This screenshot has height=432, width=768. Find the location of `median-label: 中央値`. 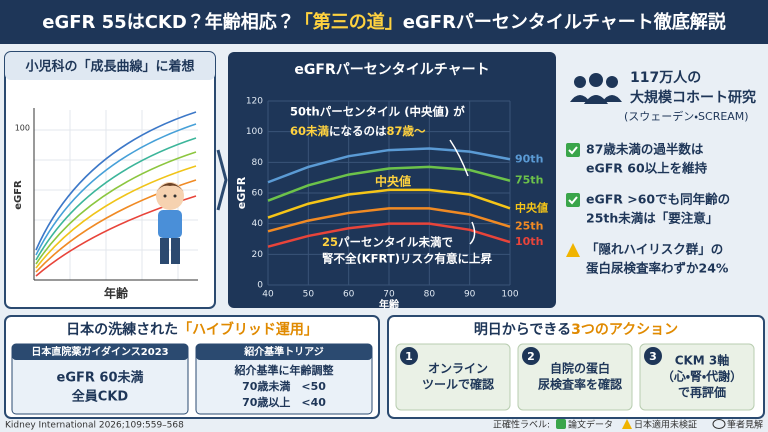

median-label: 中央値 is located at coordinates (393, 181).